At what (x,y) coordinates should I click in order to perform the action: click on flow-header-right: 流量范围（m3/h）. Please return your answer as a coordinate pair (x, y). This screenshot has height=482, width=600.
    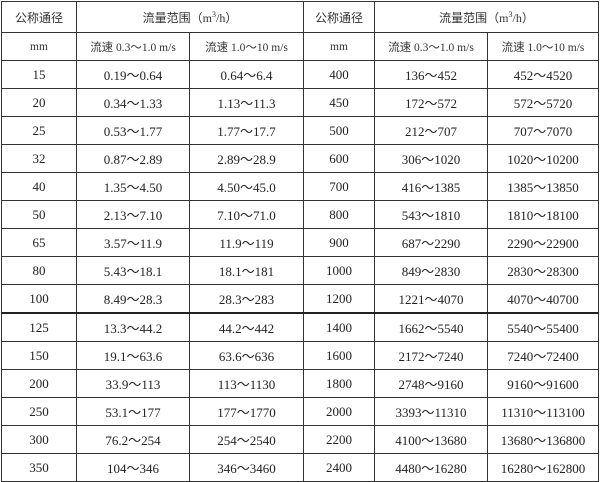
    Looking at the image, I should click on (486, 17).